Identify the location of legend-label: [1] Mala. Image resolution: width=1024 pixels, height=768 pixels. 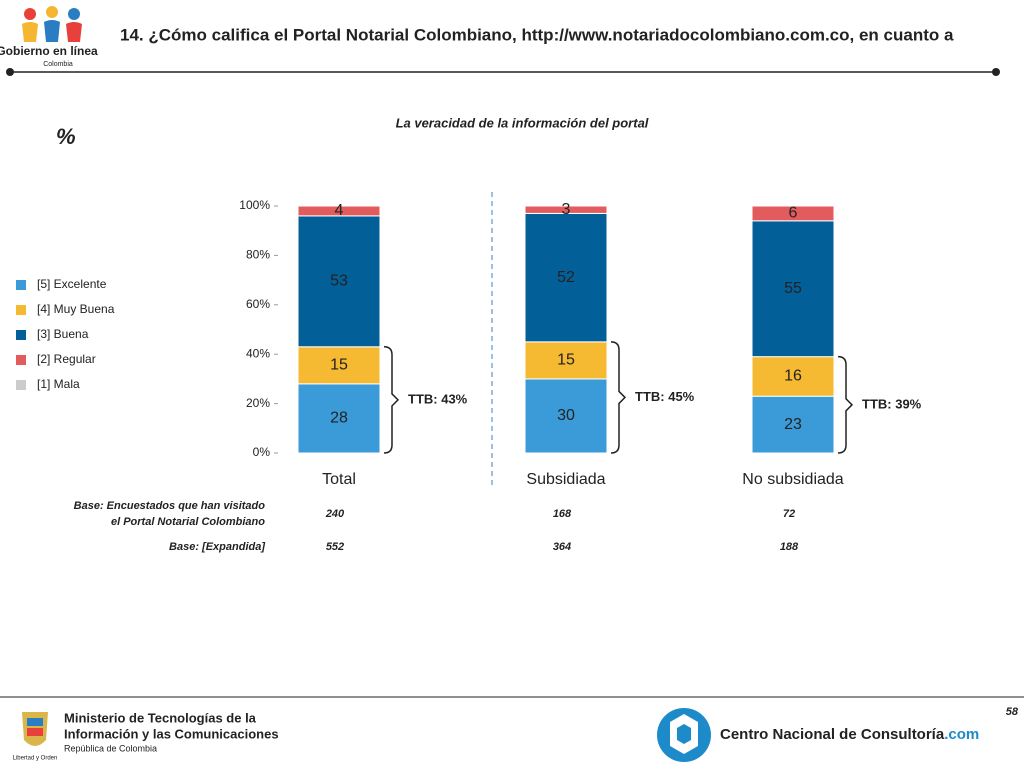
(58, 384).